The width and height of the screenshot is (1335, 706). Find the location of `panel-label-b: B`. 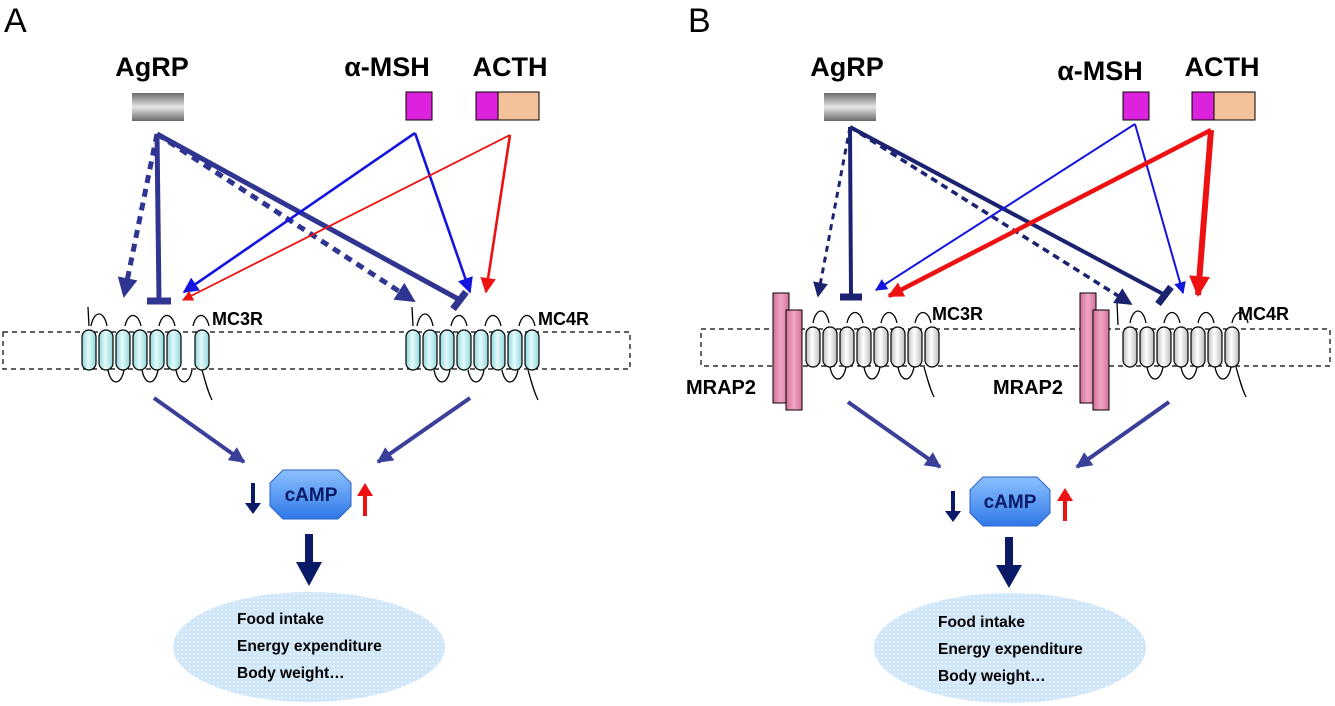

panel-label-b: B is located at coordinates (699, 21).